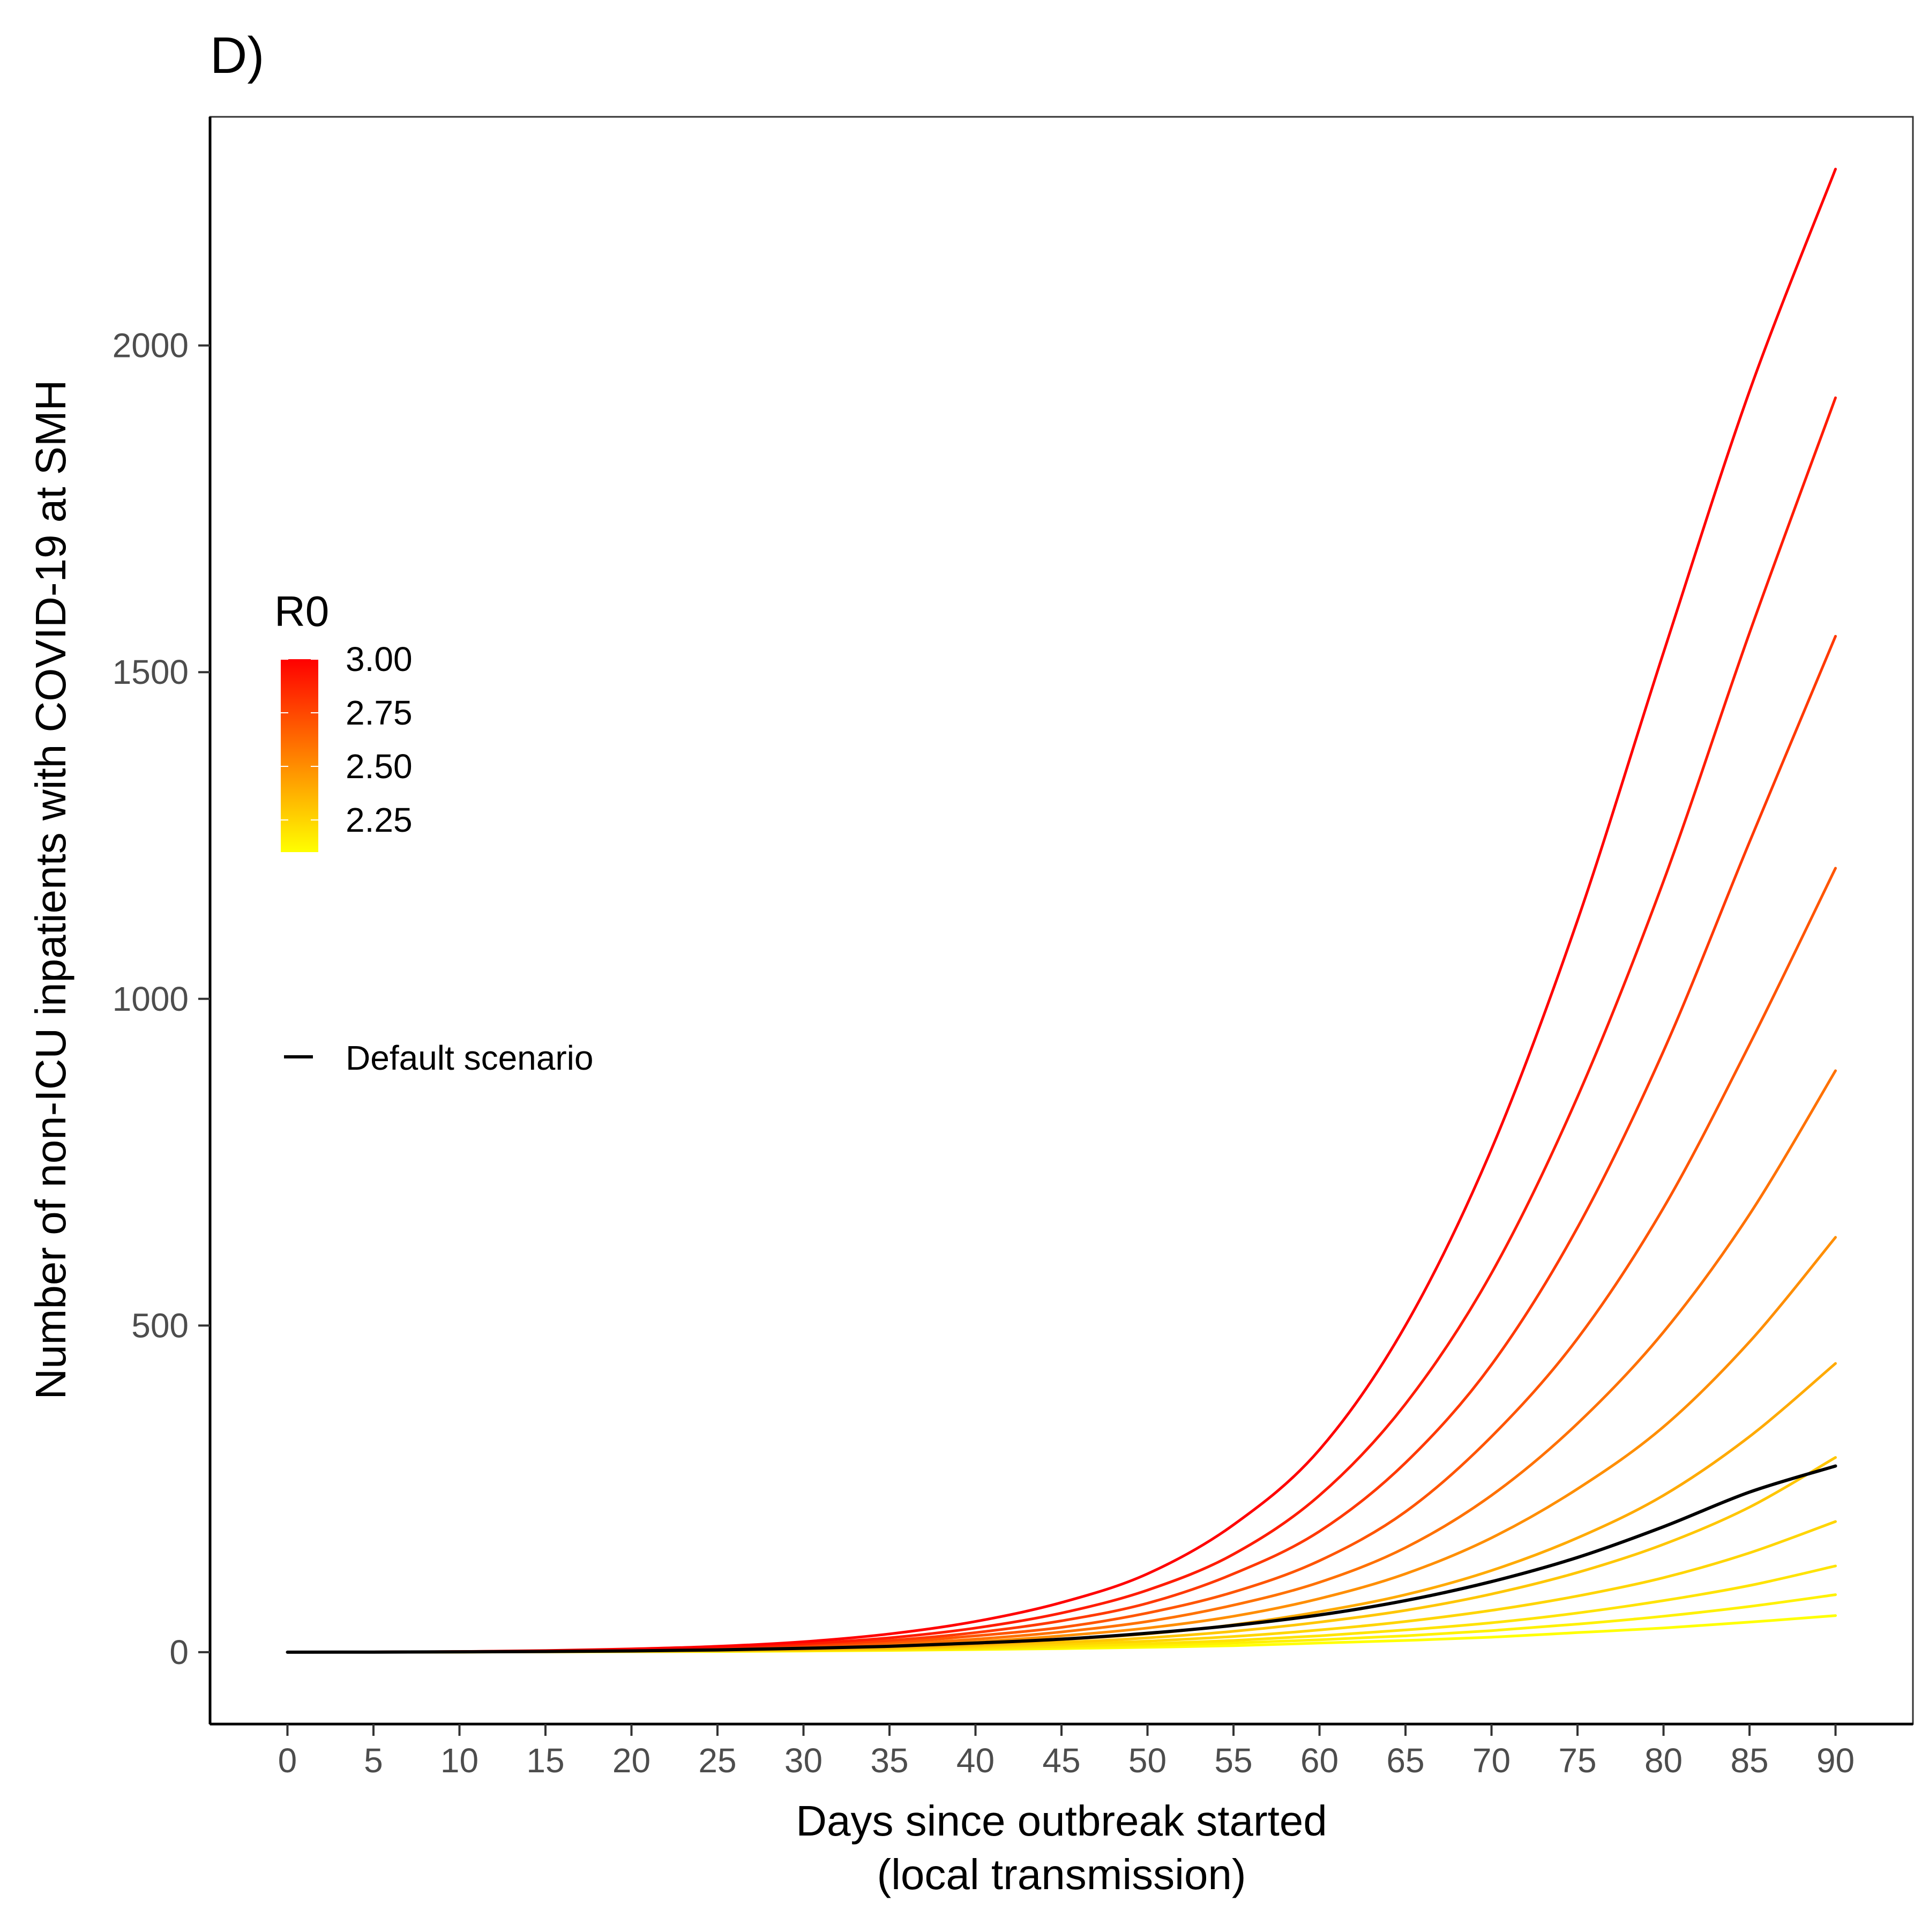  Describe the element at coordinates (804, 1760) in the screenshot. I see `x-tick-label: 30` at that location.